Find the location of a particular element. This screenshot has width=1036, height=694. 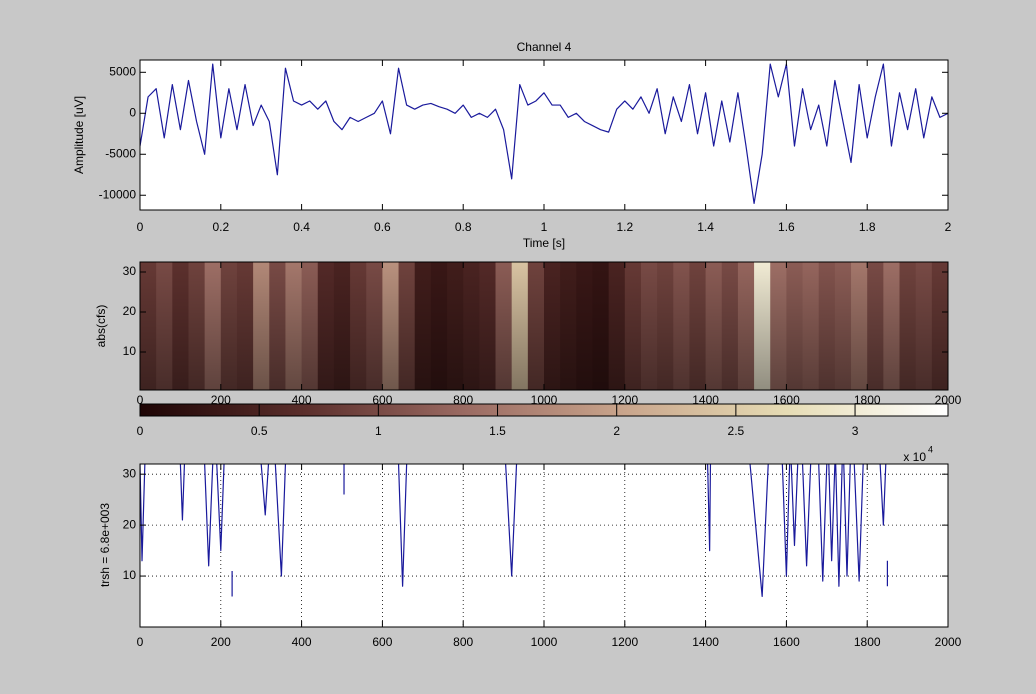

x-tick-label: 0.6 is located at coordinates (382, 227).